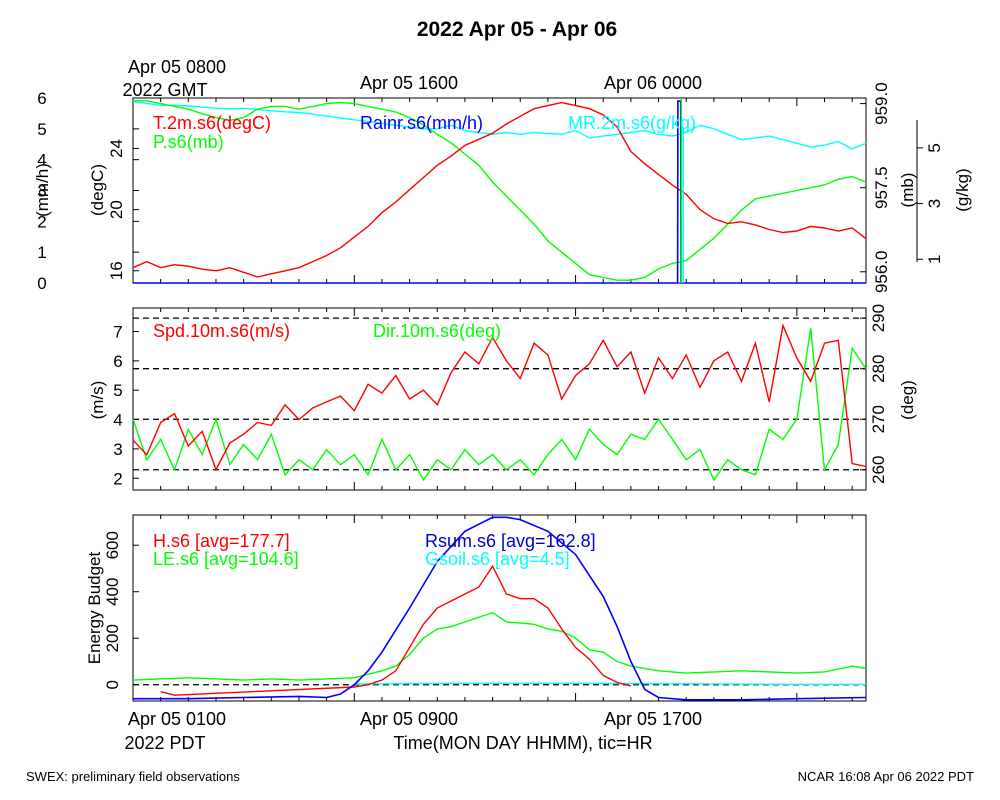 The image size is (1000, 800). Describe the element at coordinates (437, 331) in the screenshot. I see `legend-wind-direction: Dir.10m.s6(deg)` at that location.